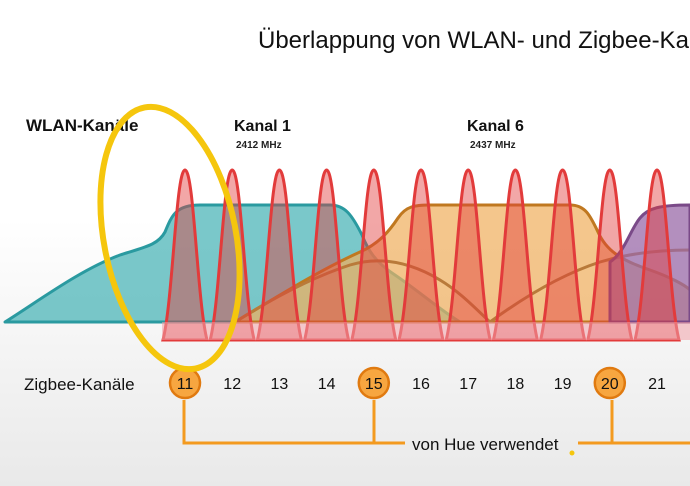 This screenshot has width=690, height=486. What do you see at coordinates (421, 384) in the screenshot?
I see `zigbee-channel-16: 16` at bounding box center [421, 384].